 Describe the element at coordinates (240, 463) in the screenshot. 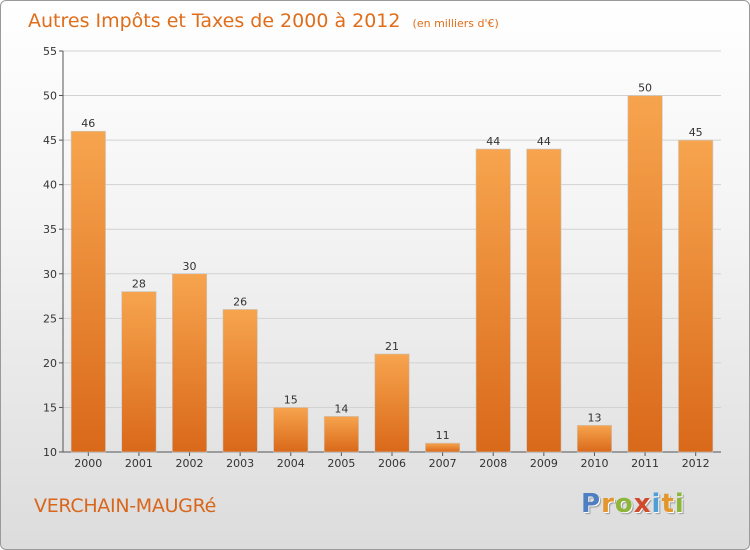

I see `x-tick-label: 2003` at that location.